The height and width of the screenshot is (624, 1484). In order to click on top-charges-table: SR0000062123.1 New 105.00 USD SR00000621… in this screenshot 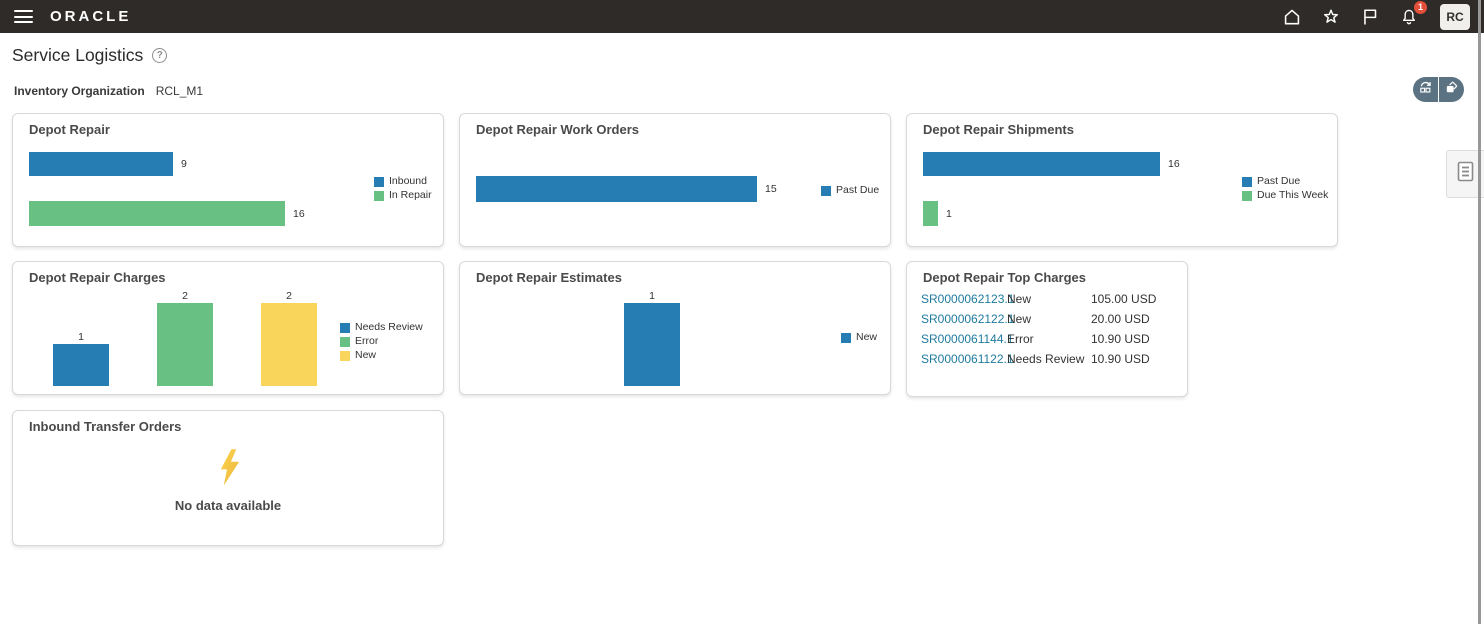, I will do `click(1050, 329)`.